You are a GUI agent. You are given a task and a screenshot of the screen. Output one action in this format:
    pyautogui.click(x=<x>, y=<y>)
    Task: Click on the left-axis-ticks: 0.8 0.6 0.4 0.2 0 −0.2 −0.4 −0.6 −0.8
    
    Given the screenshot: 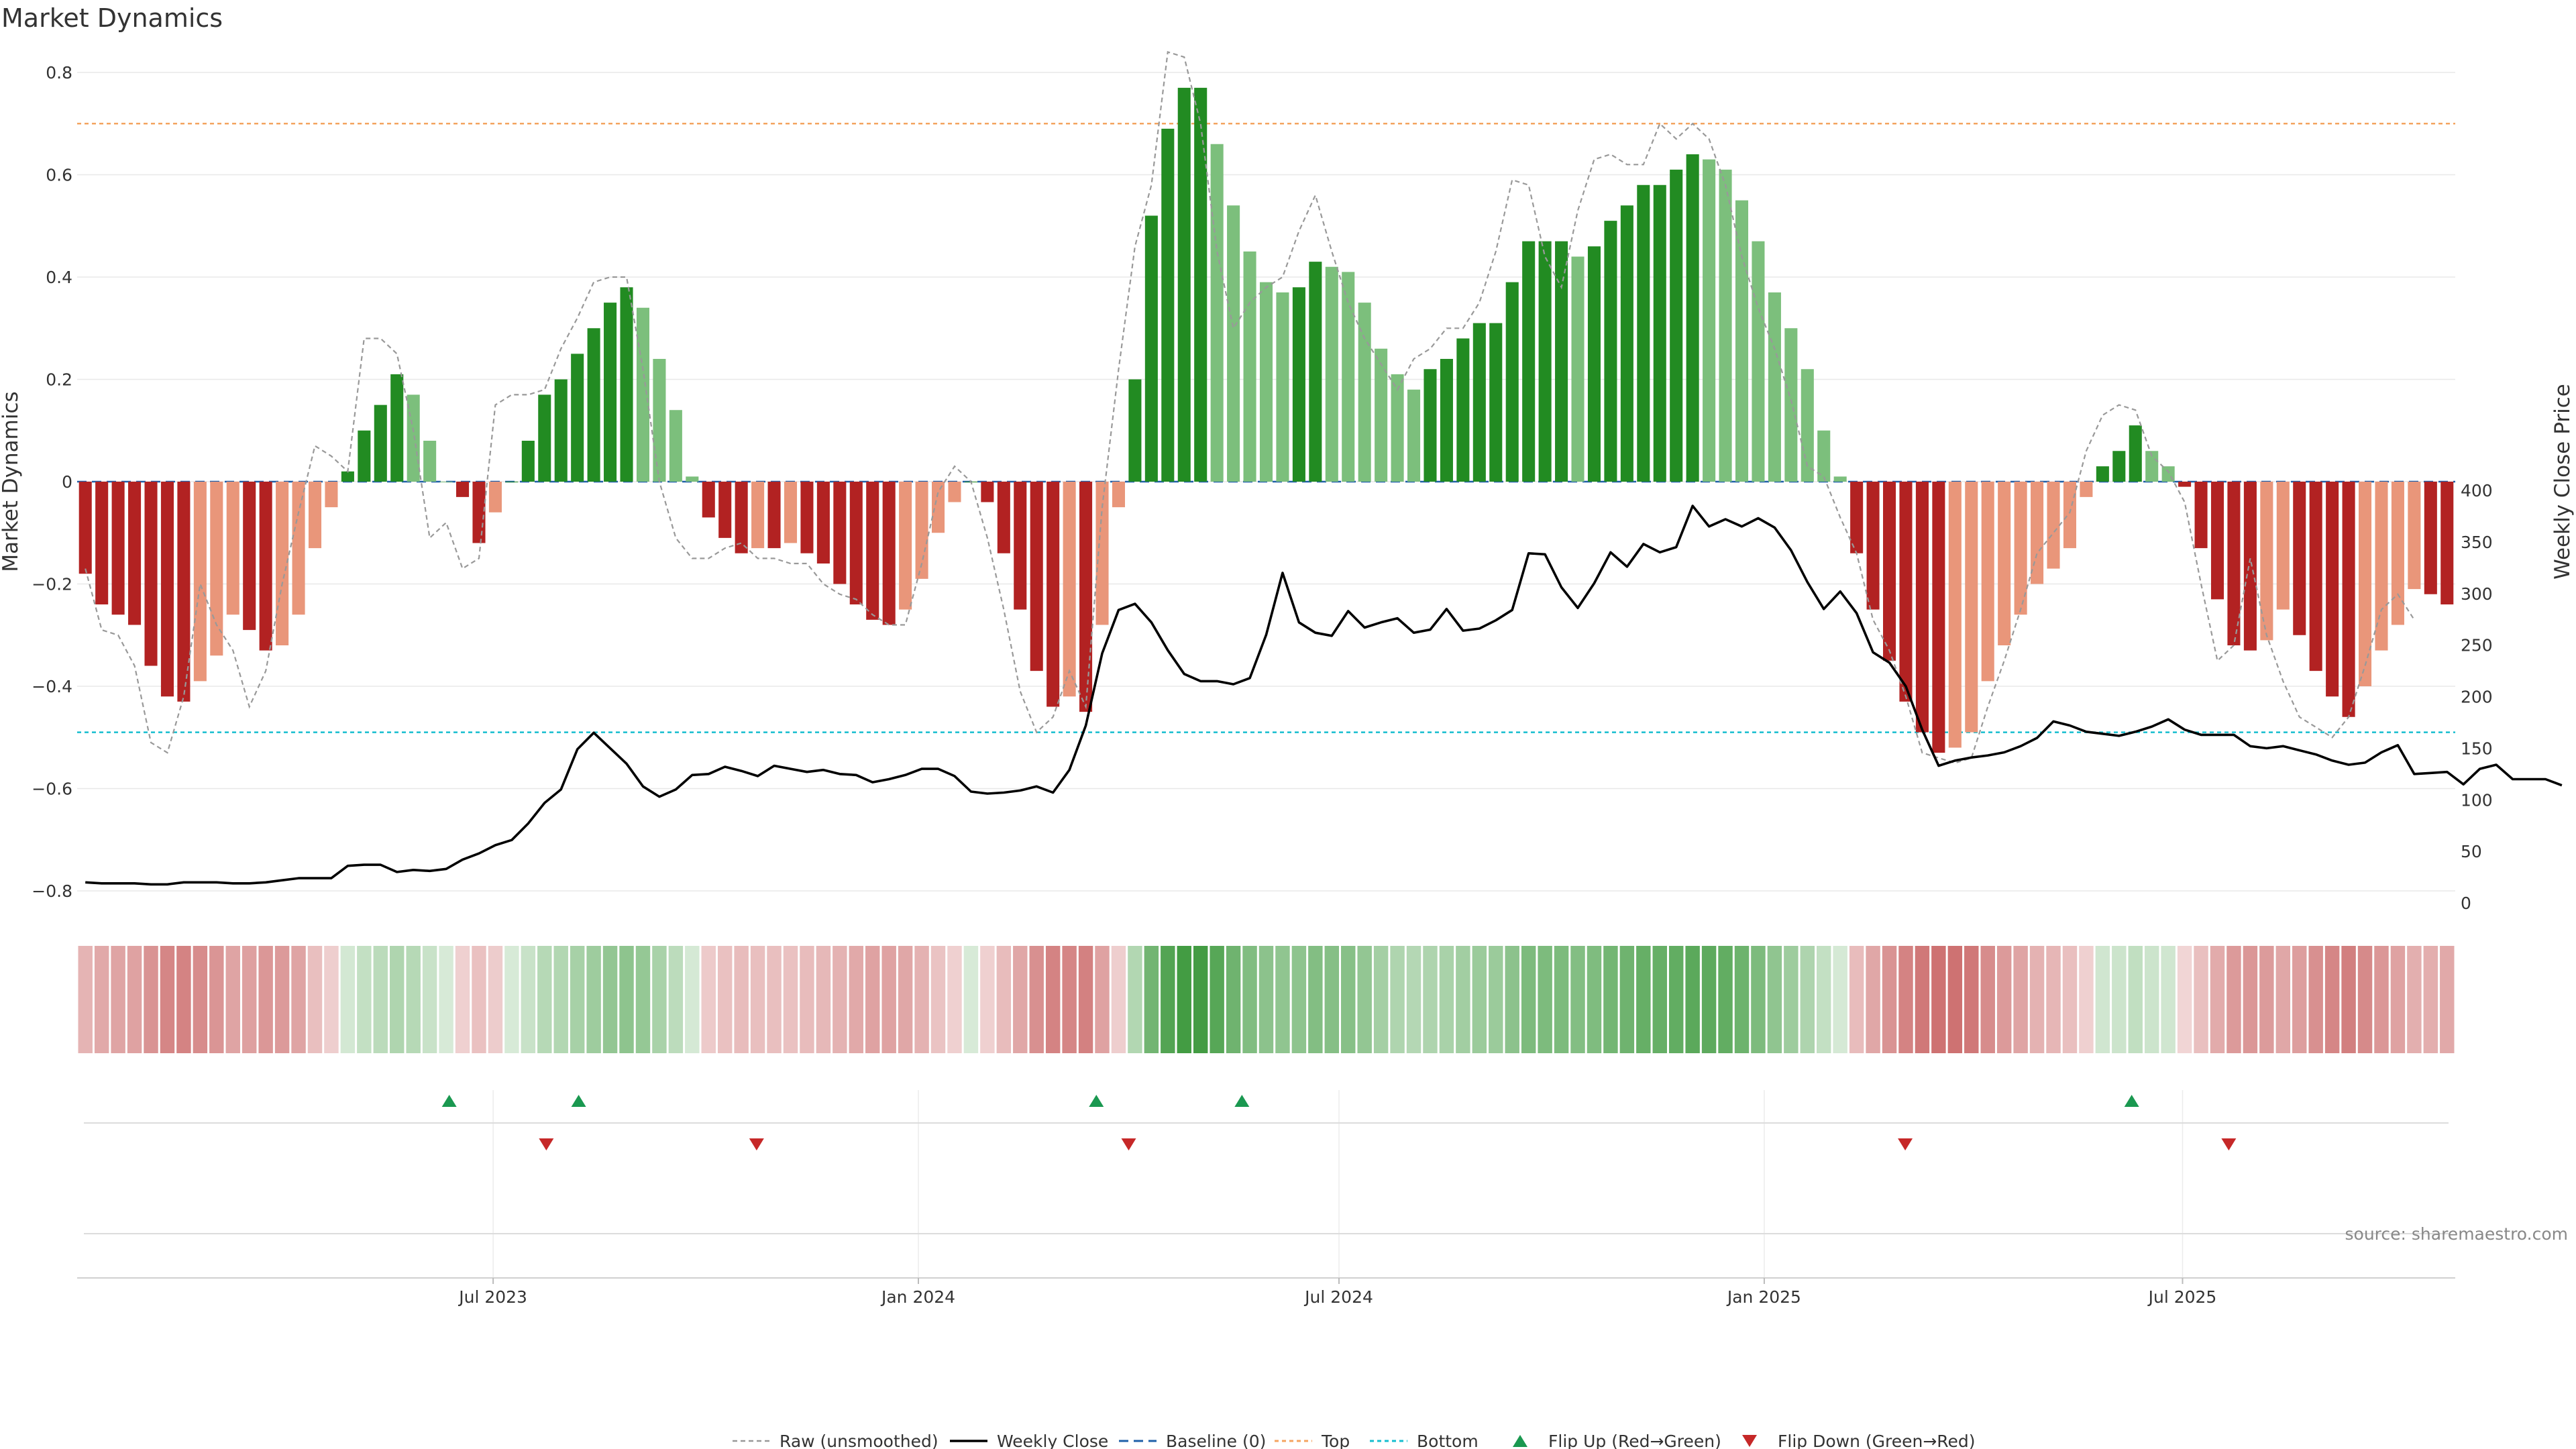 What is the action you would take?
    pyautogui.click(x=52, y=482)
    